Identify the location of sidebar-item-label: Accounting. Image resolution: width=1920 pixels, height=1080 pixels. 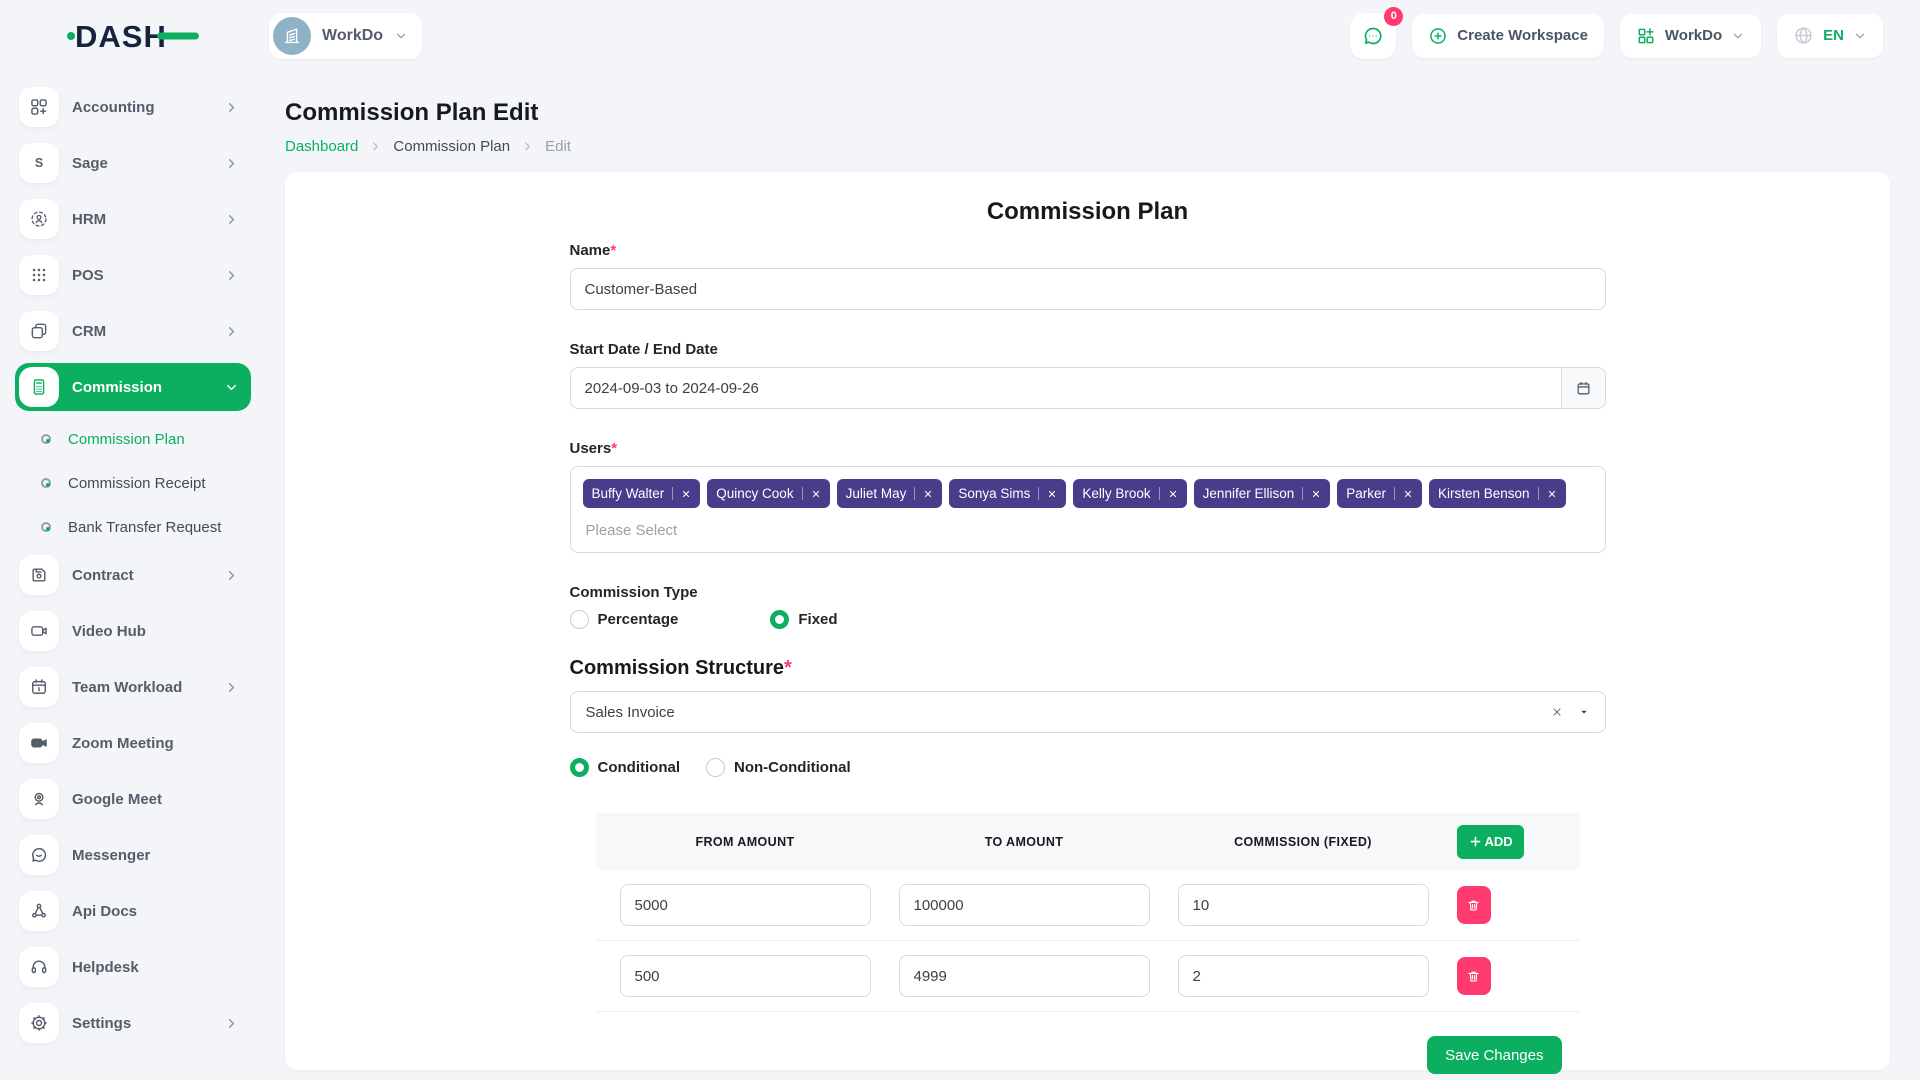
(113, 107).